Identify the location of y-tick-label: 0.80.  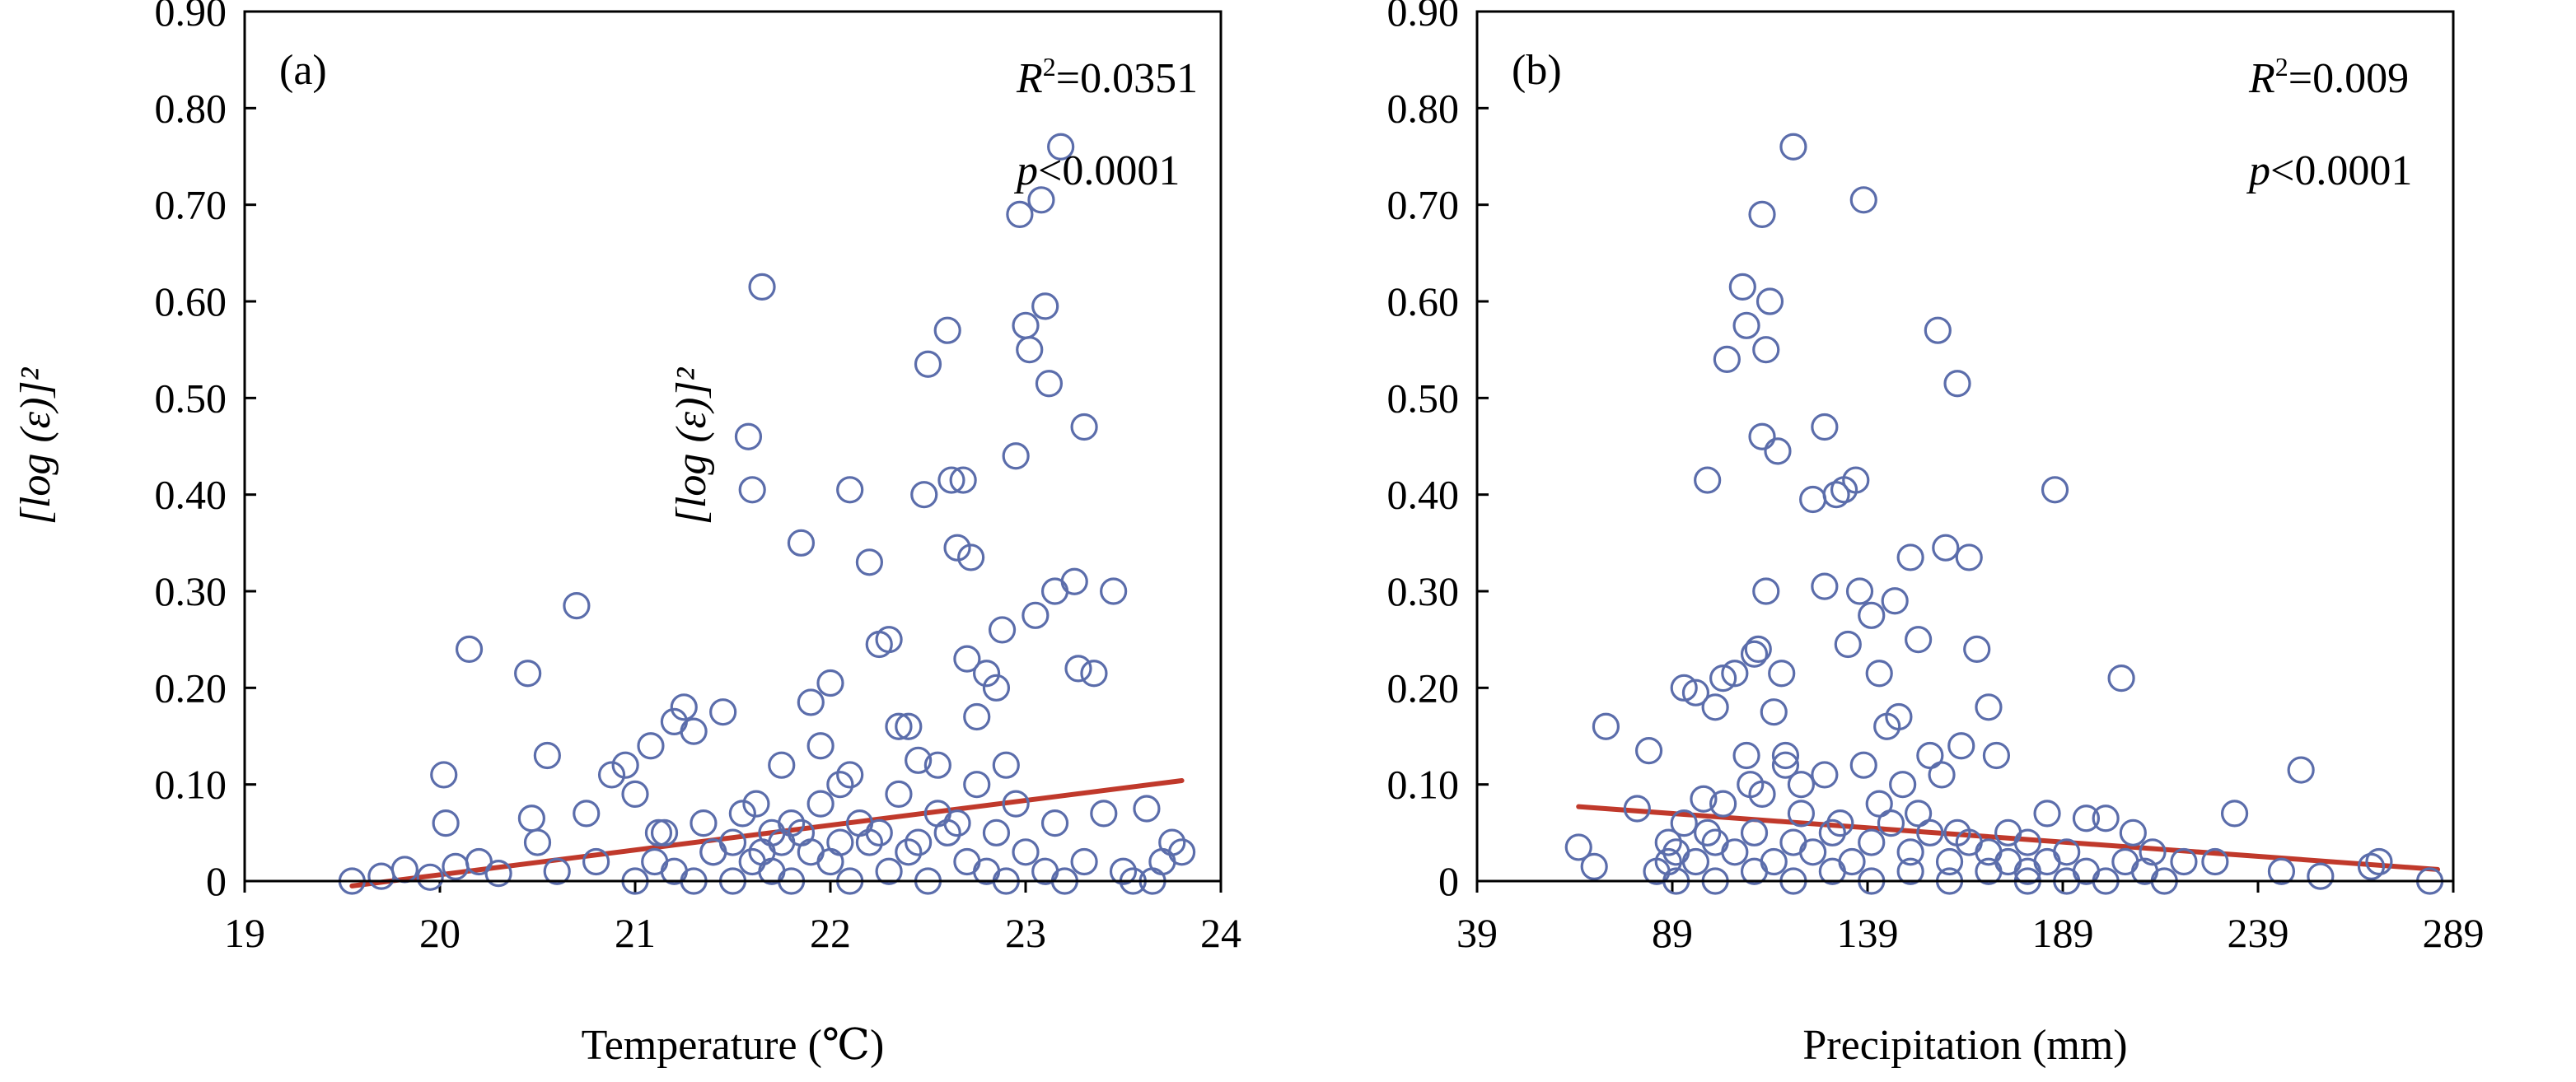
(1423, 108).